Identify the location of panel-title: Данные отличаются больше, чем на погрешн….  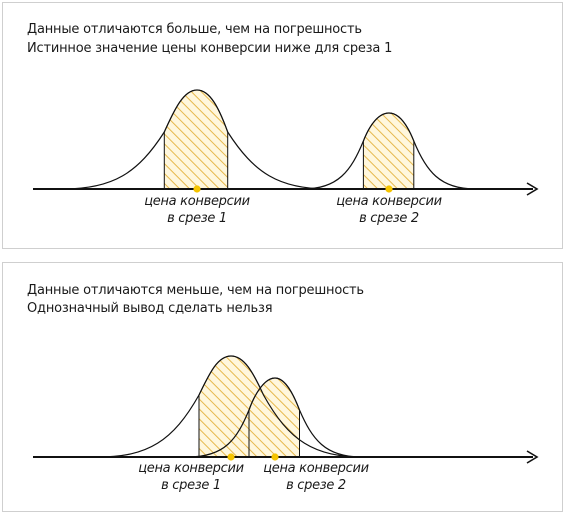
(194, 29).